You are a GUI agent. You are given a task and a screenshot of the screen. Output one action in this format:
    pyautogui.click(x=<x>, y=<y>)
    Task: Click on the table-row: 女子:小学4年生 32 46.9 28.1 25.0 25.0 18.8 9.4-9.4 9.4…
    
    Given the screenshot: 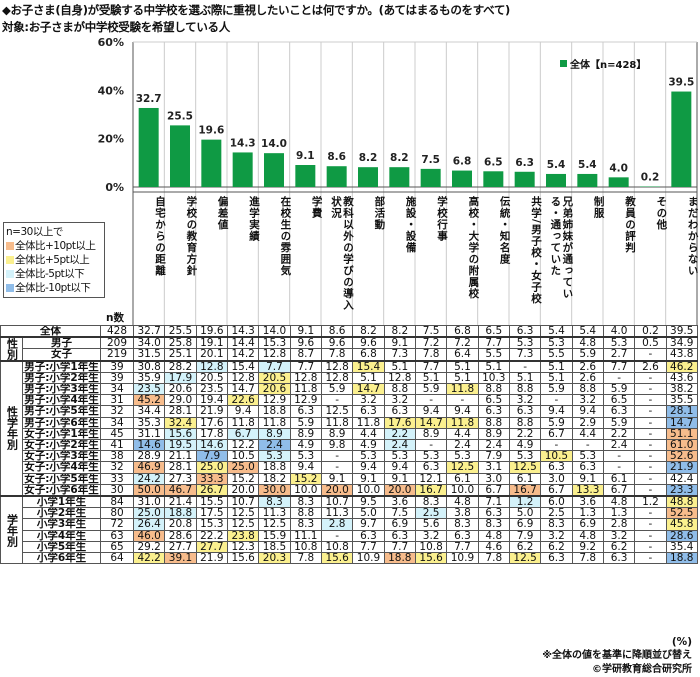 What is the action you would take?
    pyautogui.click(x=349, y=467)
    